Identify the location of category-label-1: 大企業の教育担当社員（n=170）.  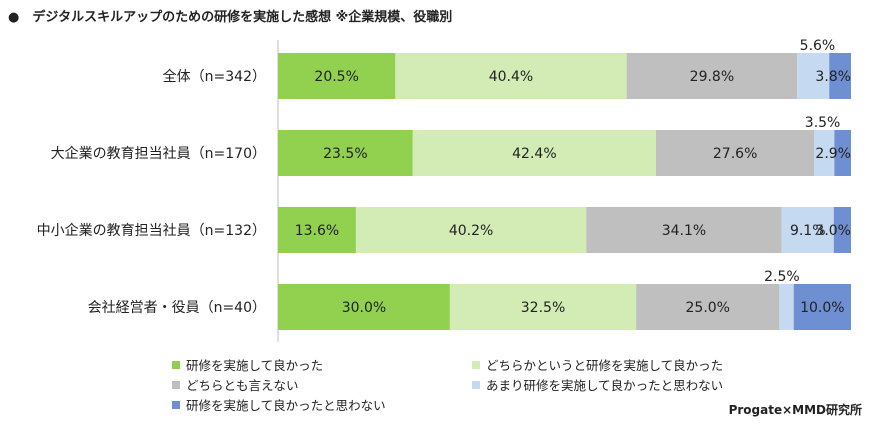
(158, 153).